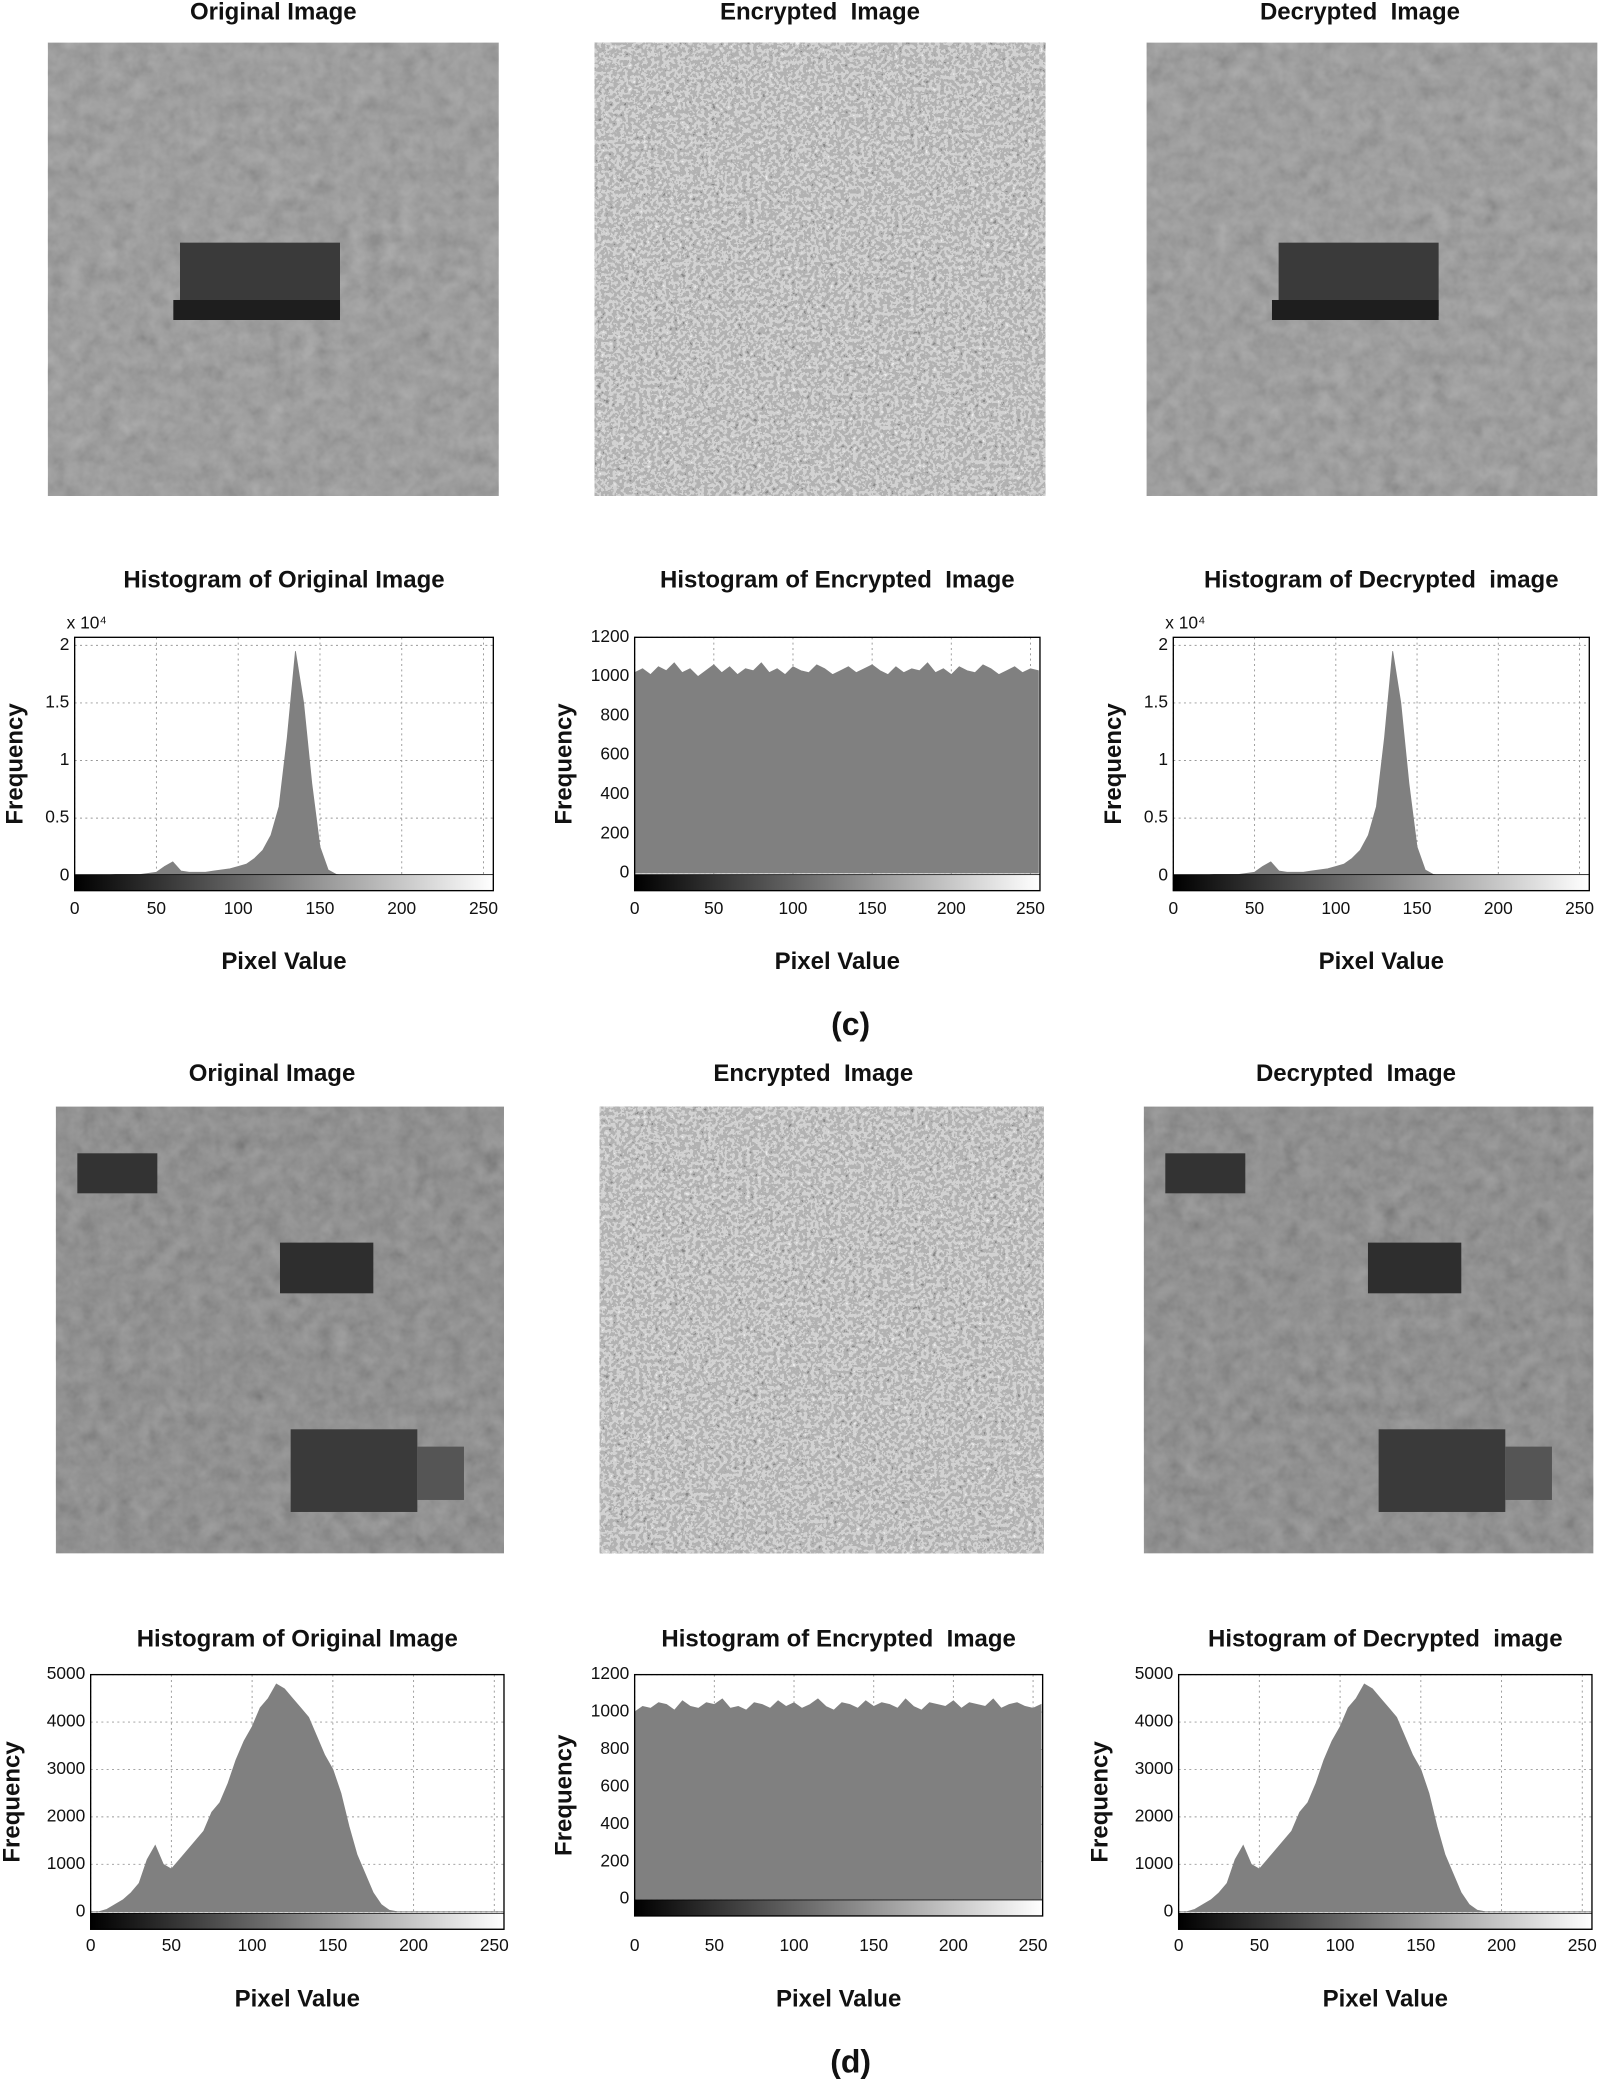  Describe the element at coordinates (279, 1330) in the screenshot. I see `image-original` at that location.